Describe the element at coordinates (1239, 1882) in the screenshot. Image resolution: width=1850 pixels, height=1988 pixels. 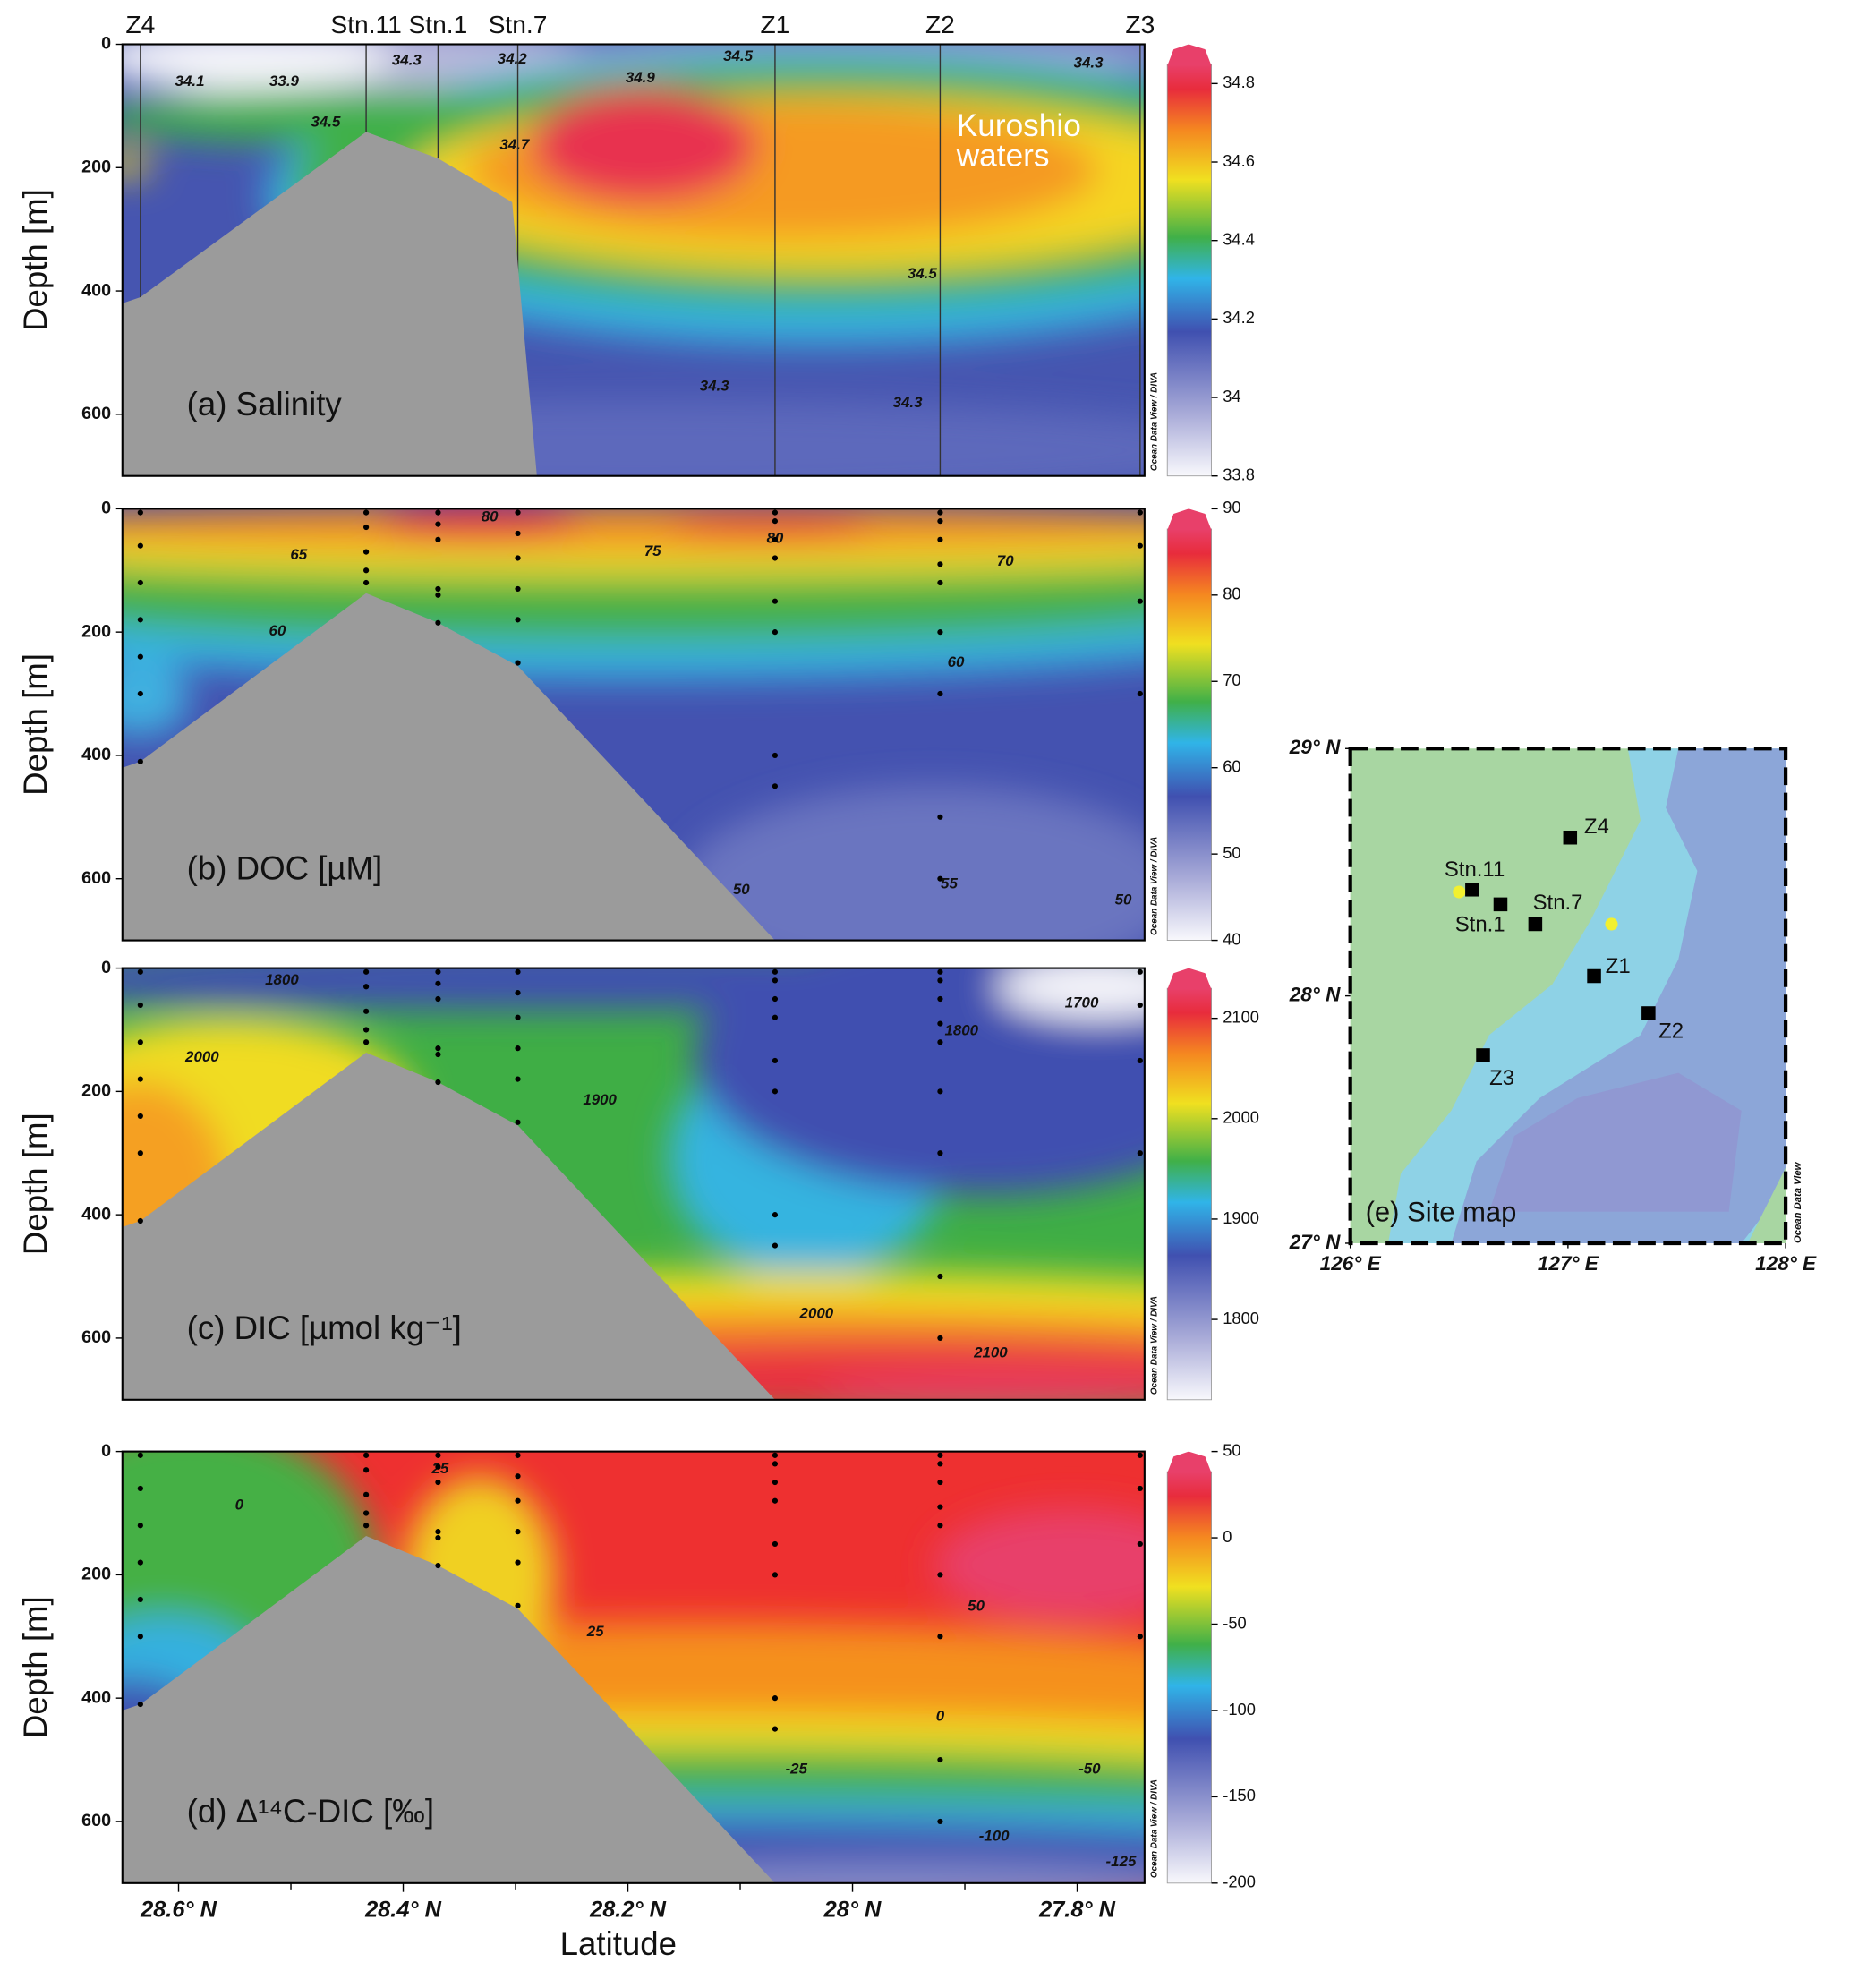
I see `colorbar-tick-label: -200` at that location.